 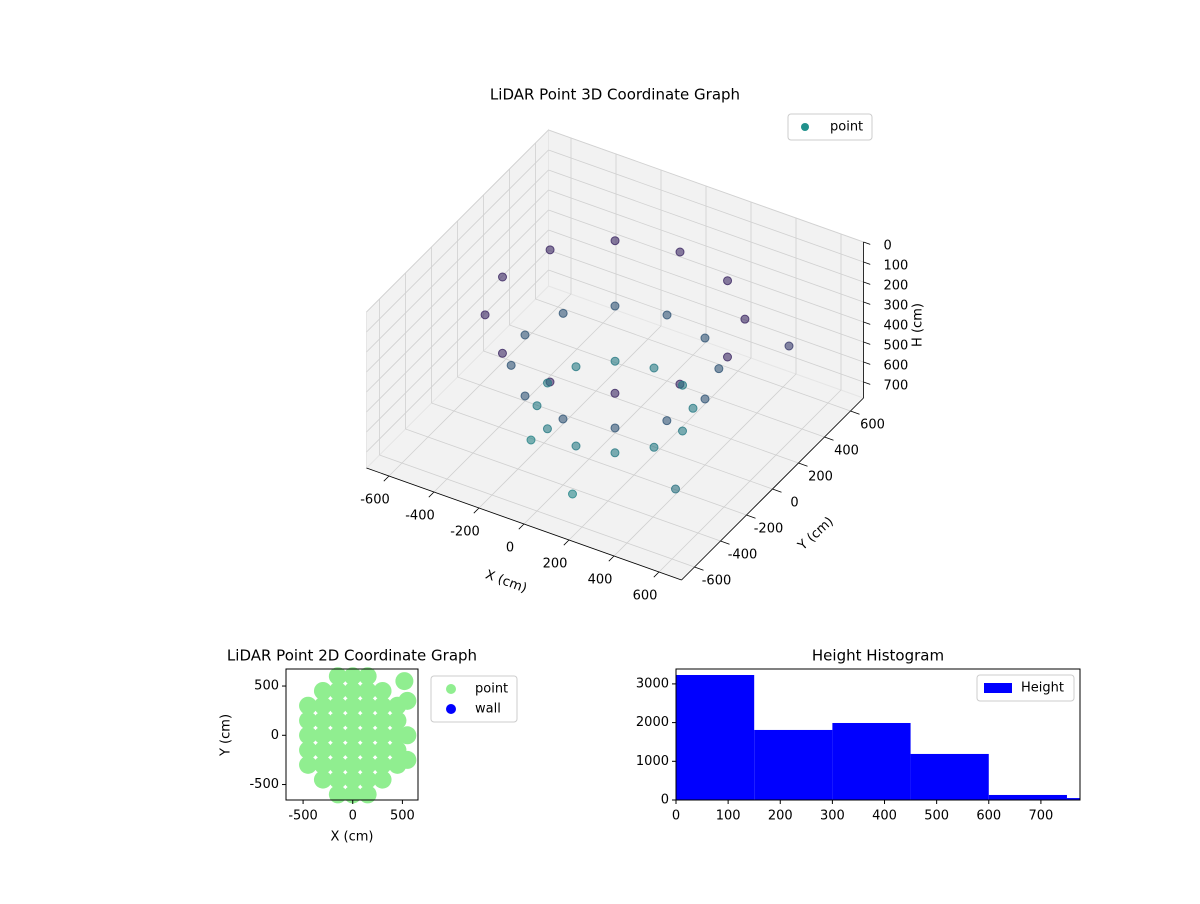 What do you see at coordinates (303, 816) in the screenshot?
I see `x-tick-label: -500` at bounding box center [303, 816].